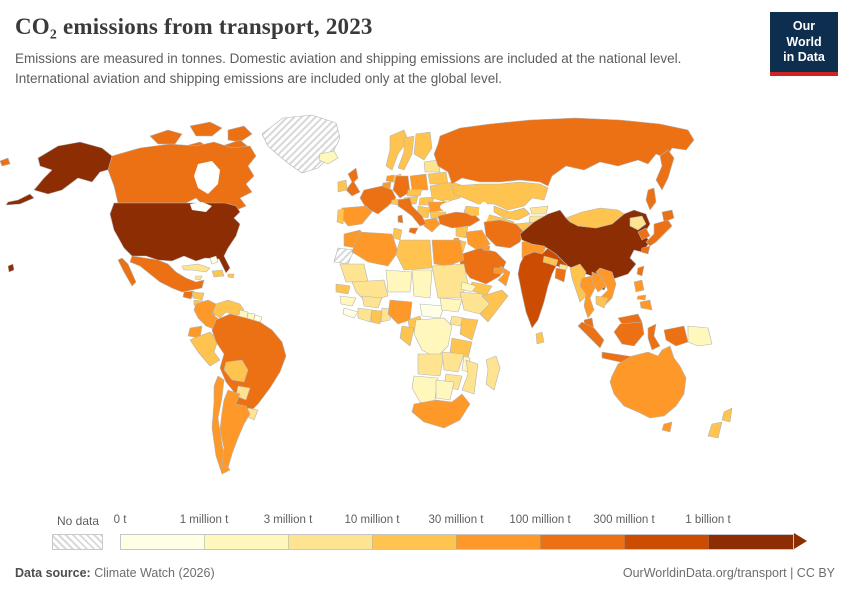  I want to click on country-united-arab-emirates, so click(499, 271).